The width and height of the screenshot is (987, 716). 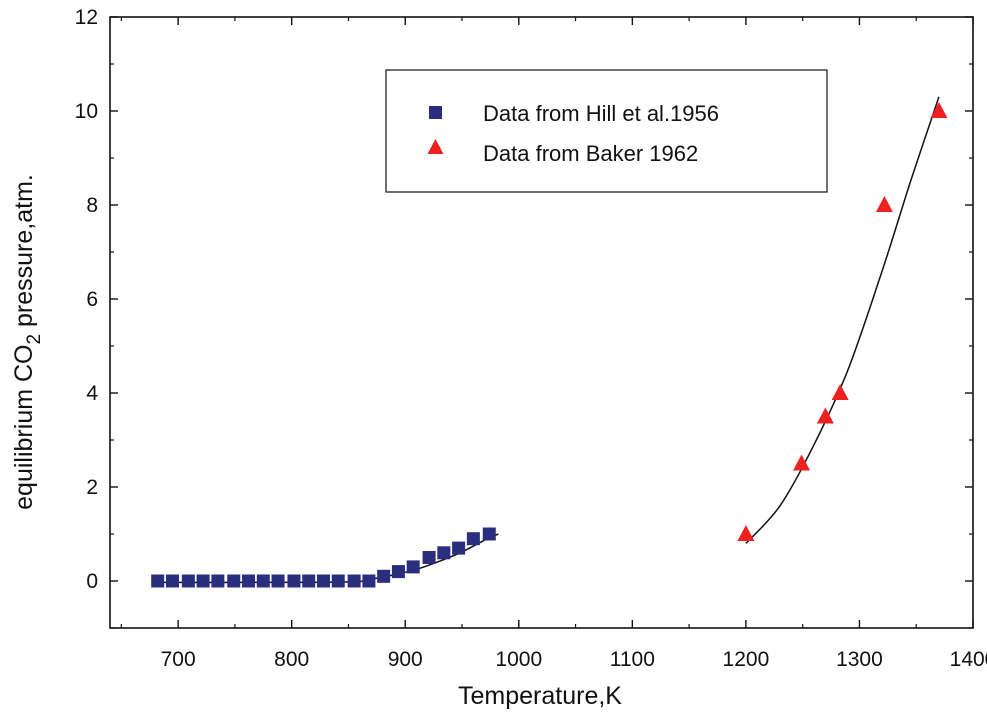 What do you see at coordinates (746, 659) in the screenshot?
I see `x-tick-label: 1200` at bounding box center [746, 659].